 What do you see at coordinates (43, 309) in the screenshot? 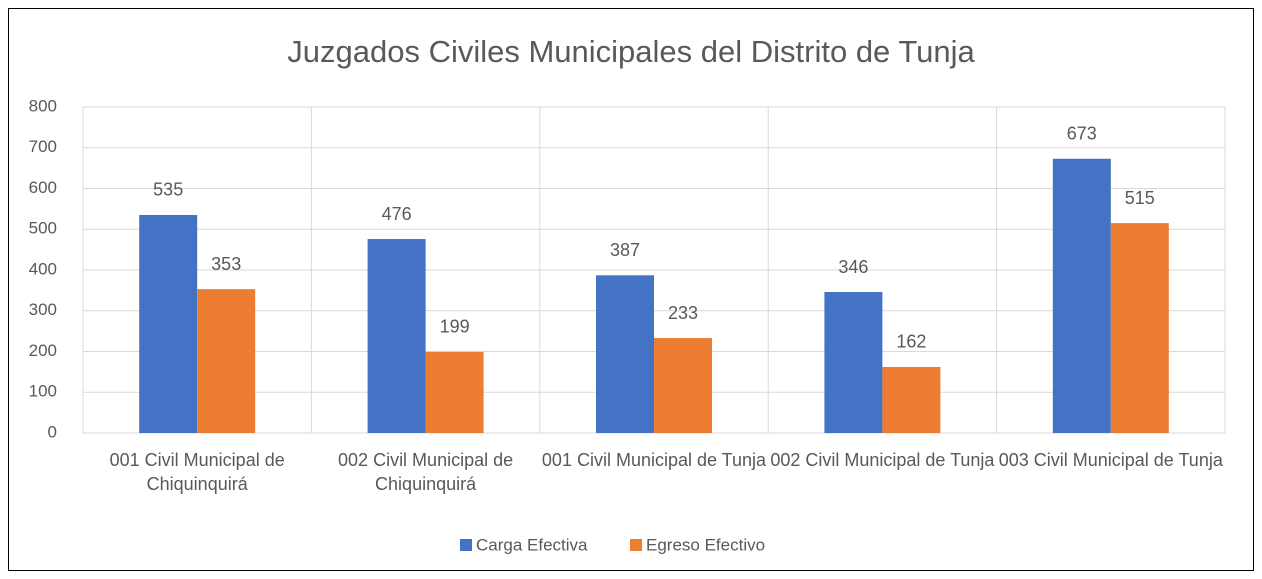
I see `y-tick-label: 300` at bounding box center [43, 309].